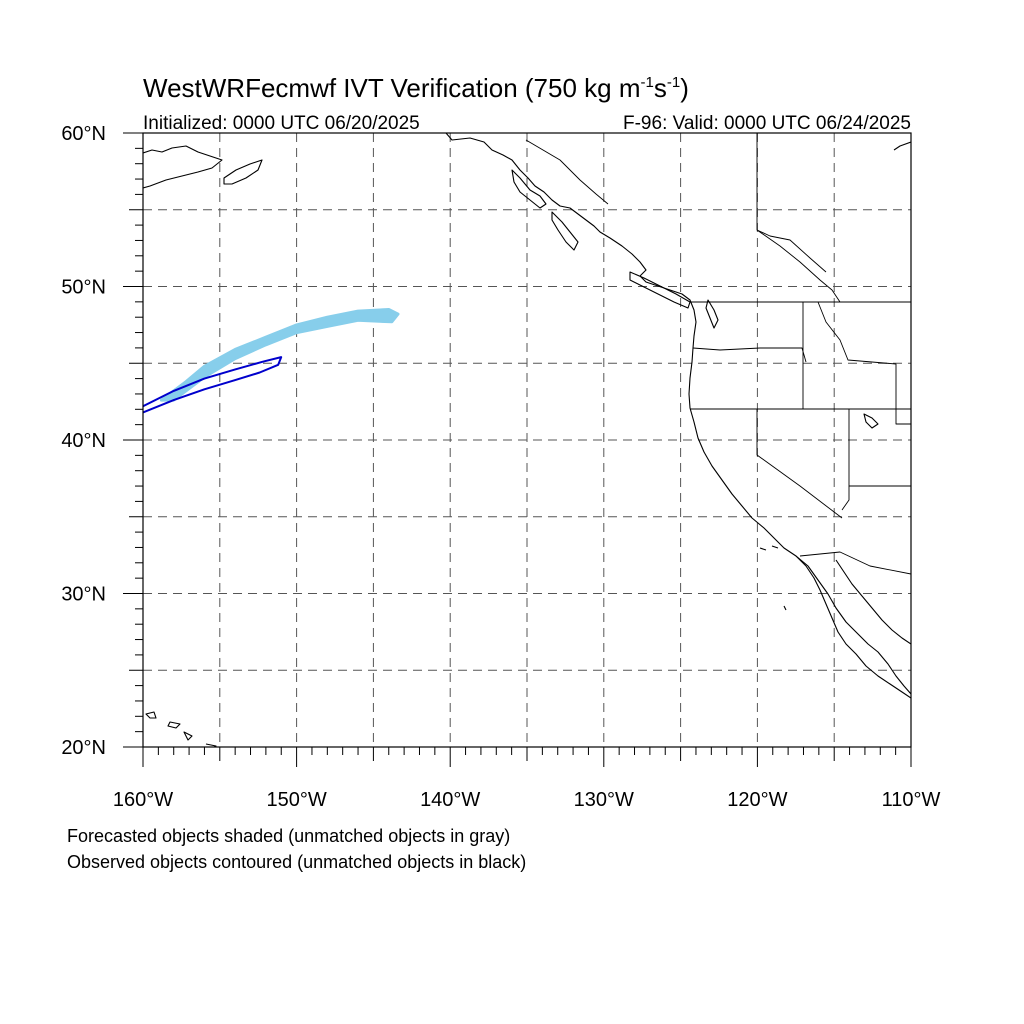 This screenshot has height=1024, width=1024. I want to click on lon-label: 150°W, so click(296, 800).